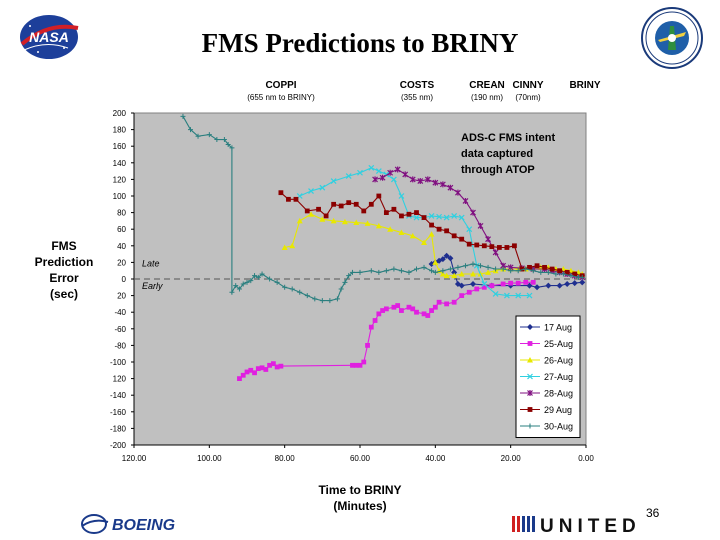 The height and width of the screenshot is (540, 720). Describe the element at coordinates (128, 524) in the screenshot. I see `boeing-logo: BOEING` at that location.